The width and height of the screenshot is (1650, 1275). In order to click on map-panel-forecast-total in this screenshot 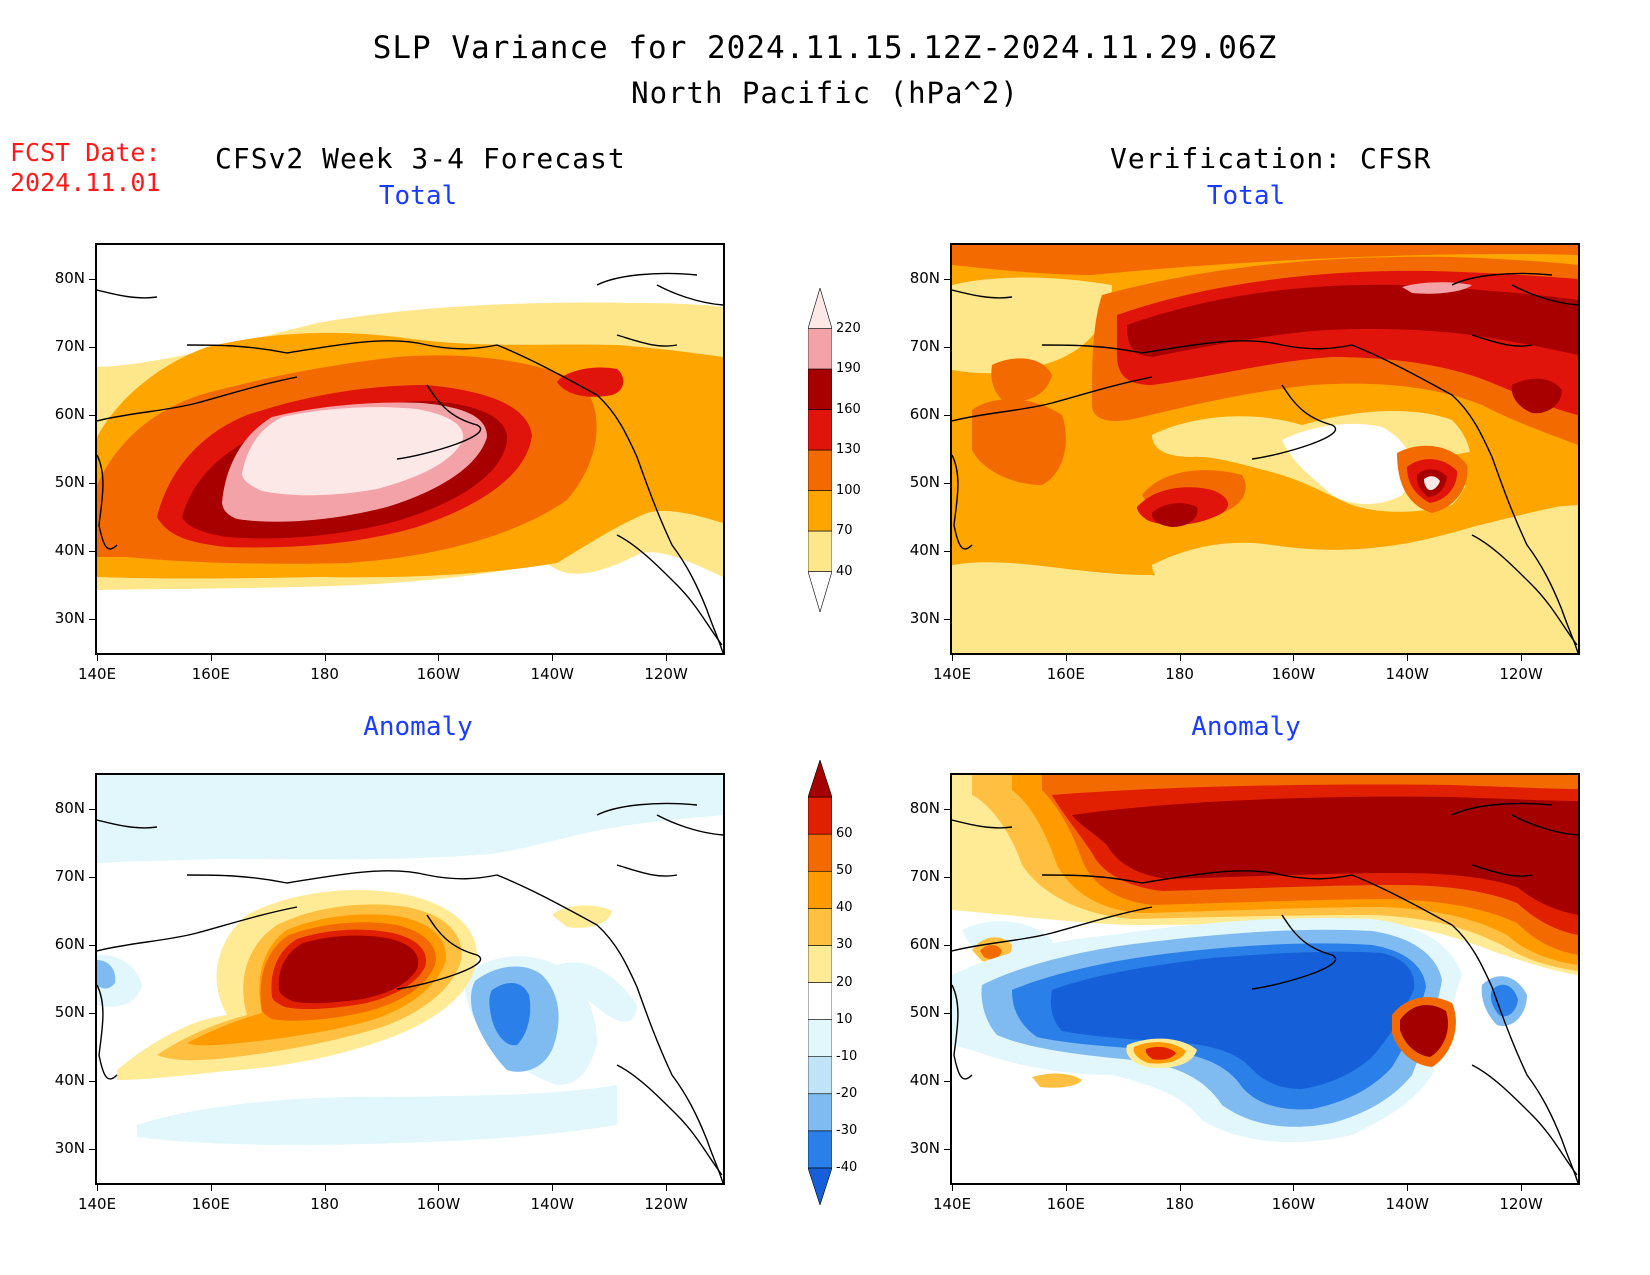, I will do `click(410, 449)`.